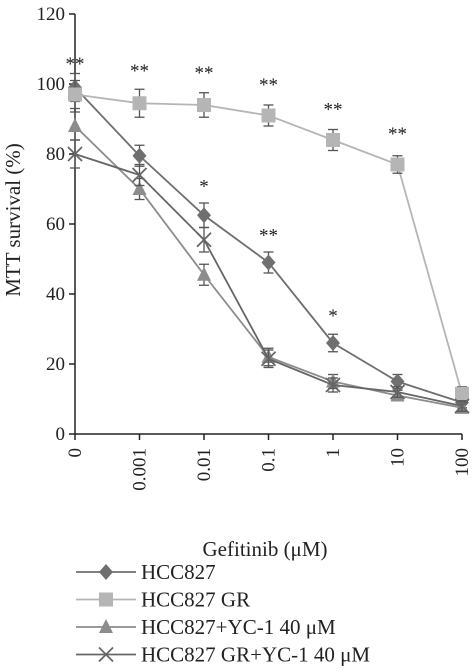  What do you see at coordinates (269, 460) in the screenshot?
I see `x-tick-label: 0.1` at bounding box center [269, 460].